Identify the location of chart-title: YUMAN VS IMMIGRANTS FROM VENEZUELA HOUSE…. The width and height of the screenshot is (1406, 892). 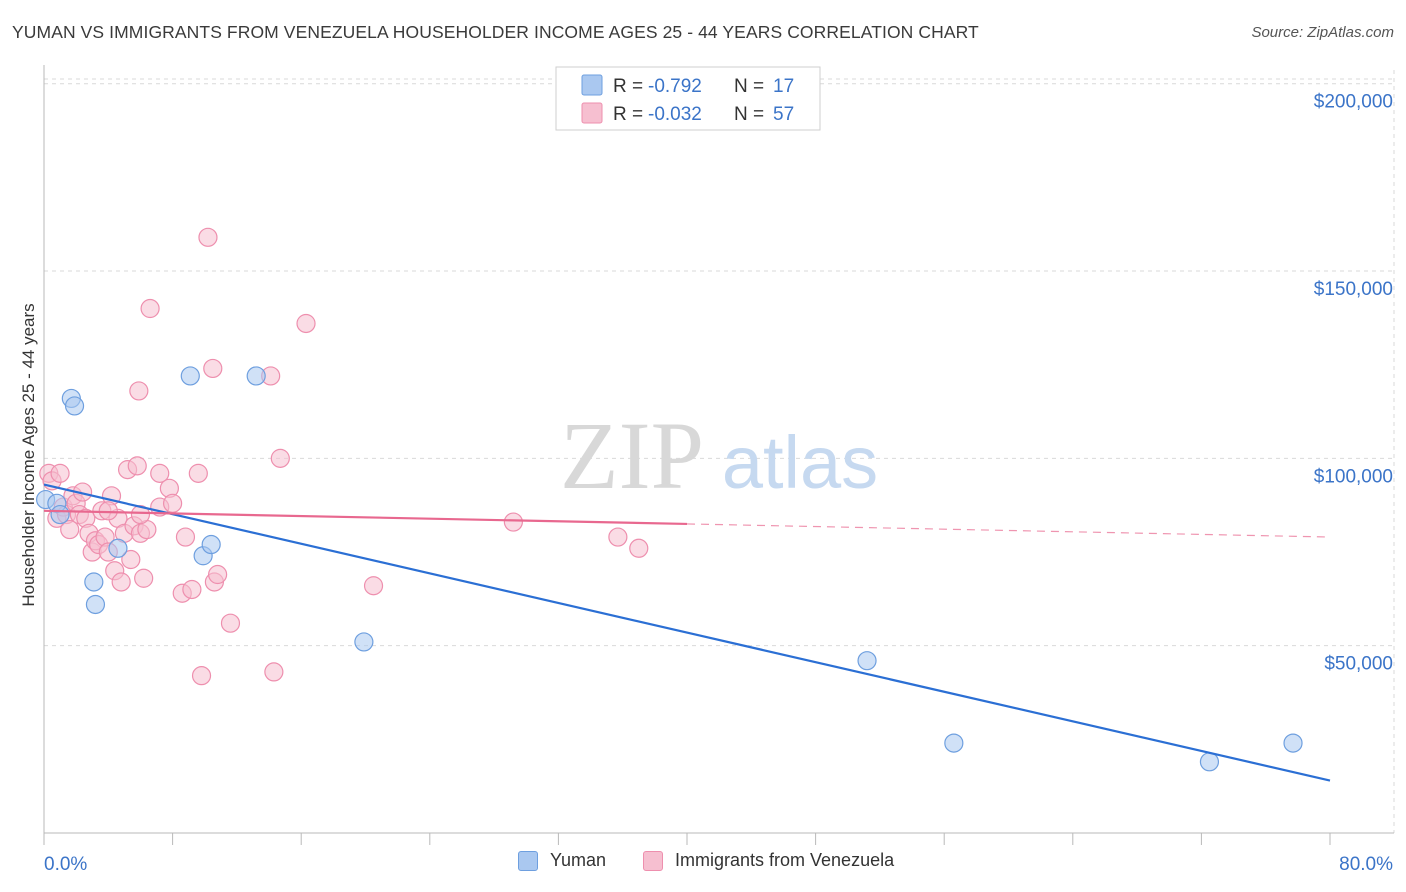
(495, 32).